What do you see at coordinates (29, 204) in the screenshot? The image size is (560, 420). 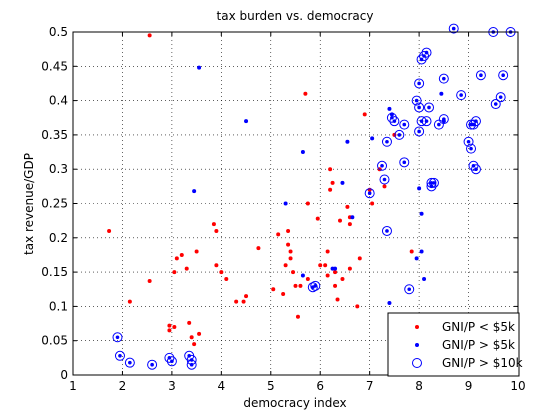 I see `y-axis-title: tax revenue/GDP` at bounding box center [29, 204].